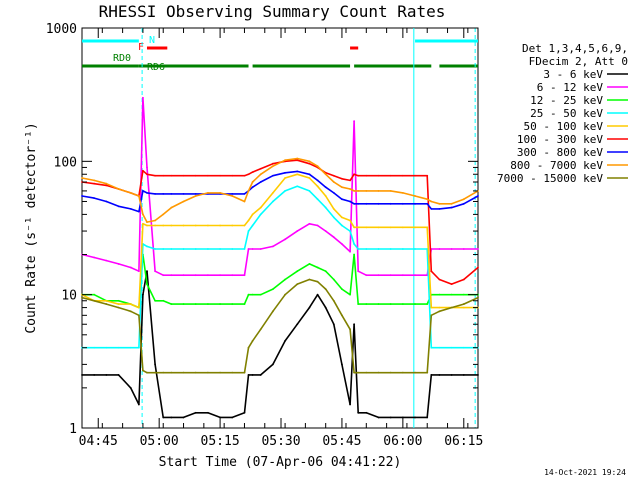 The width and height of the screenshot is (640, 480). What do you see at coordinates (73, 429) in the screenshot?
I see `y-tick-label-0: 1` at bounding box center [73, 429].